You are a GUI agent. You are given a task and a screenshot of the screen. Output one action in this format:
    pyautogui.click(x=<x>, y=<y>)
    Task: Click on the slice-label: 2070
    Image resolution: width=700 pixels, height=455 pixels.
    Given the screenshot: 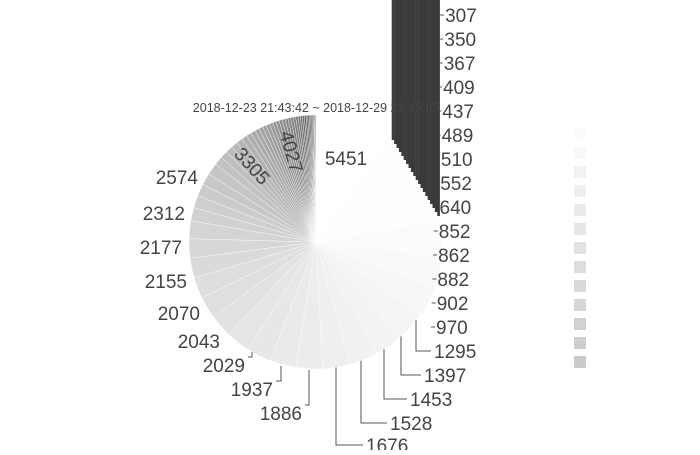 What is the action you would take?
    pyautogui.click(x=179, y=314)
    